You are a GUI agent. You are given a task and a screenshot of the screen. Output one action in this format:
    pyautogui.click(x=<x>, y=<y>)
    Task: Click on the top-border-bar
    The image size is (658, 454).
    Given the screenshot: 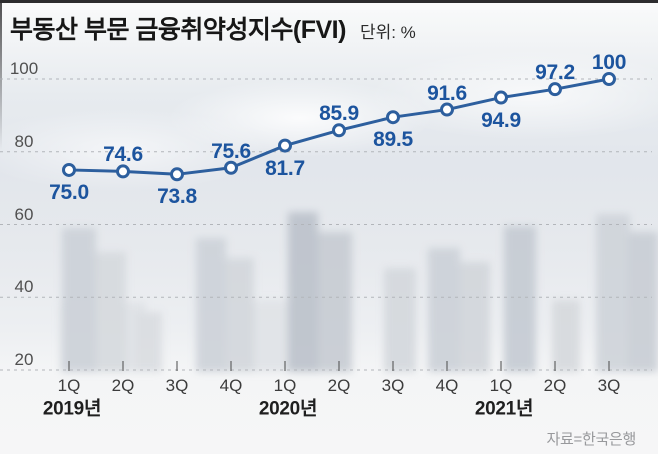 What is the action you would take?
    pyautogui.click(x=329, y=1)
    